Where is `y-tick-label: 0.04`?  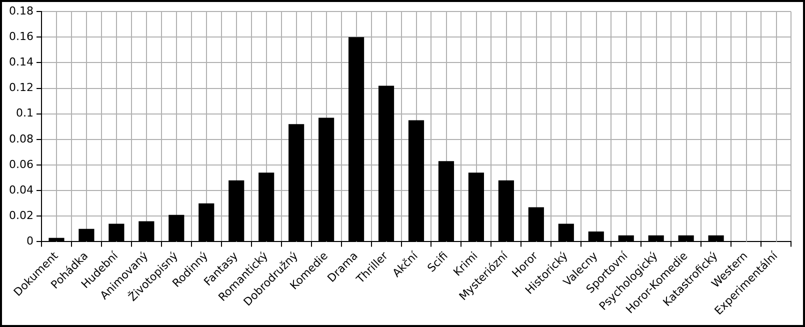 y-tick-label: 0.04 is located at coordinates (21, 189).